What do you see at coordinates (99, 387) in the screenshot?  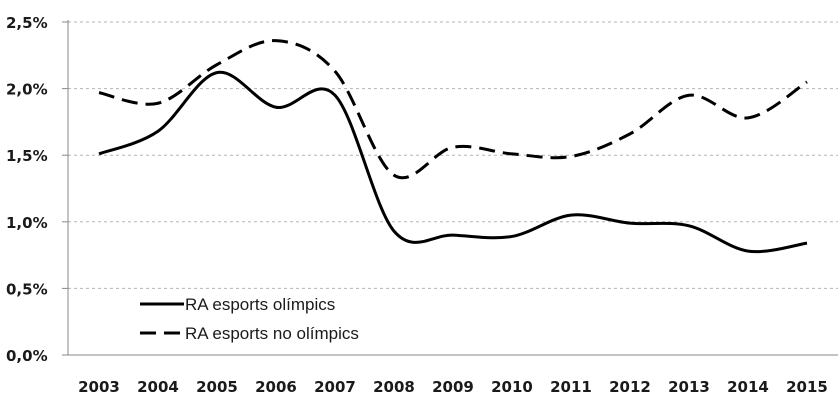 I see `x-tick-label: 2003` at bounding box center [99, 387].